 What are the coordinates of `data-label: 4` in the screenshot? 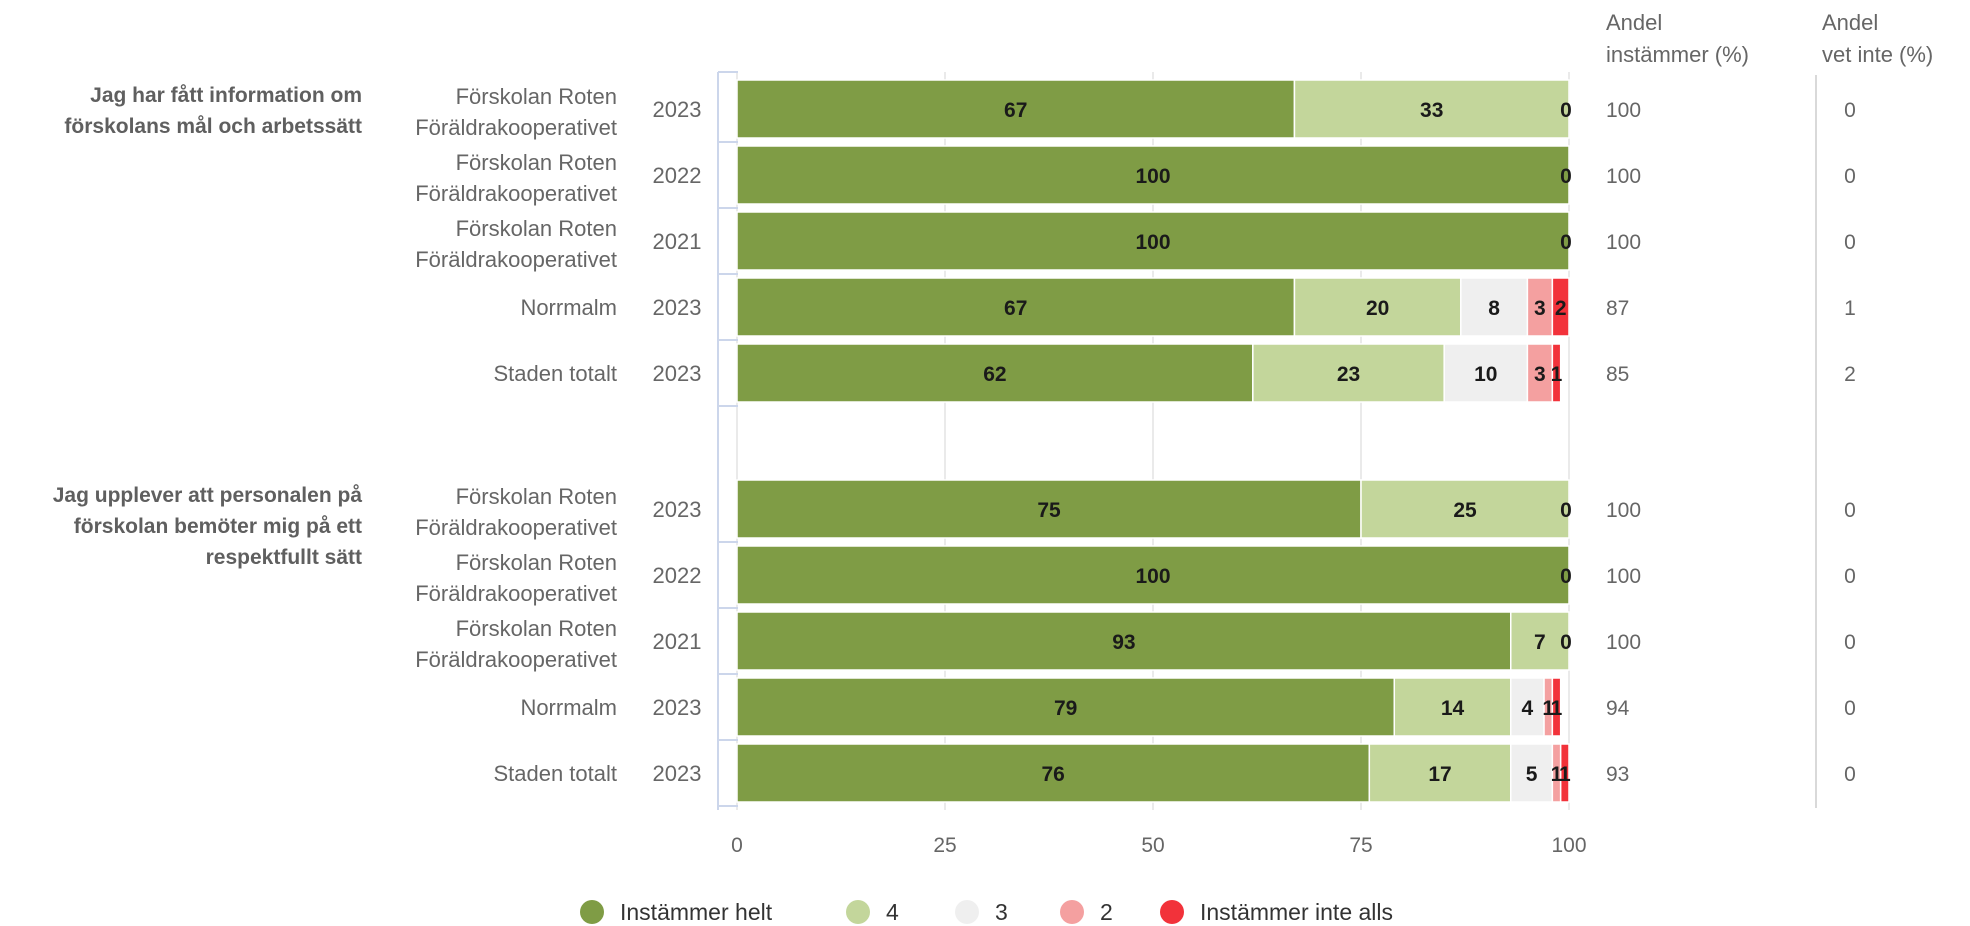 It's located at (1528, 708).